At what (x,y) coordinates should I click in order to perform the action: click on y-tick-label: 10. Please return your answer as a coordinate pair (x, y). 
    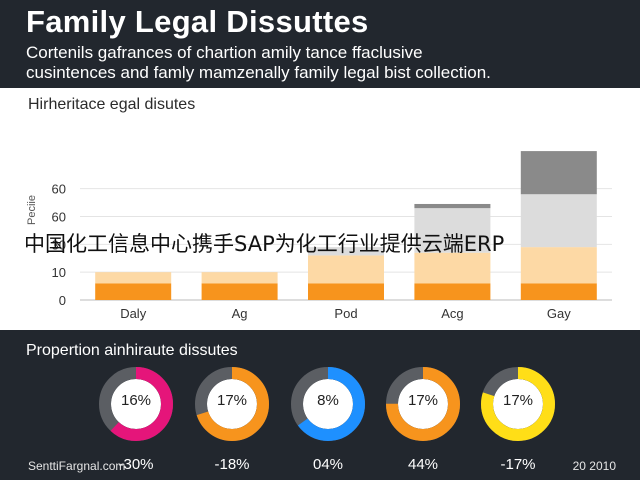
    Looking at the image, I should click on (59, 272).